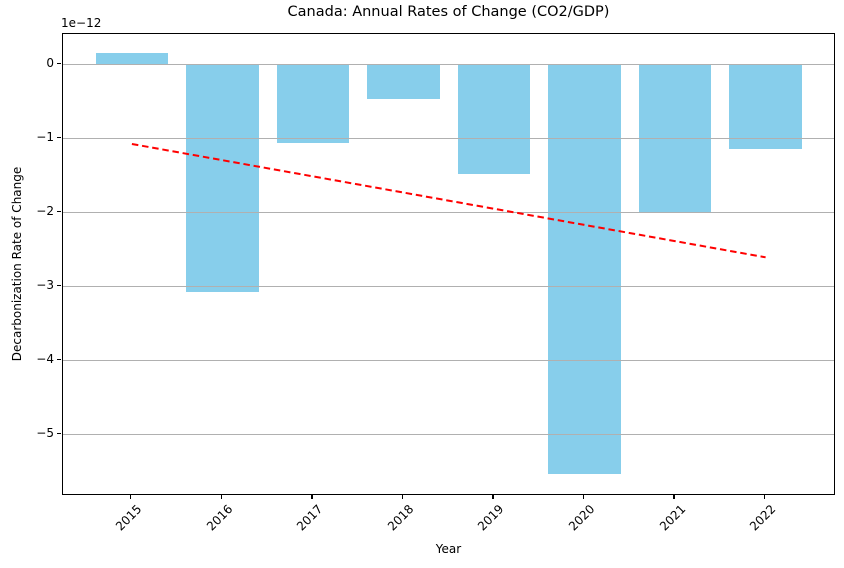  Describe the element at coordinates (763, 518) in the screenshot. I see `x-tick-label-text: 2022` at that location.